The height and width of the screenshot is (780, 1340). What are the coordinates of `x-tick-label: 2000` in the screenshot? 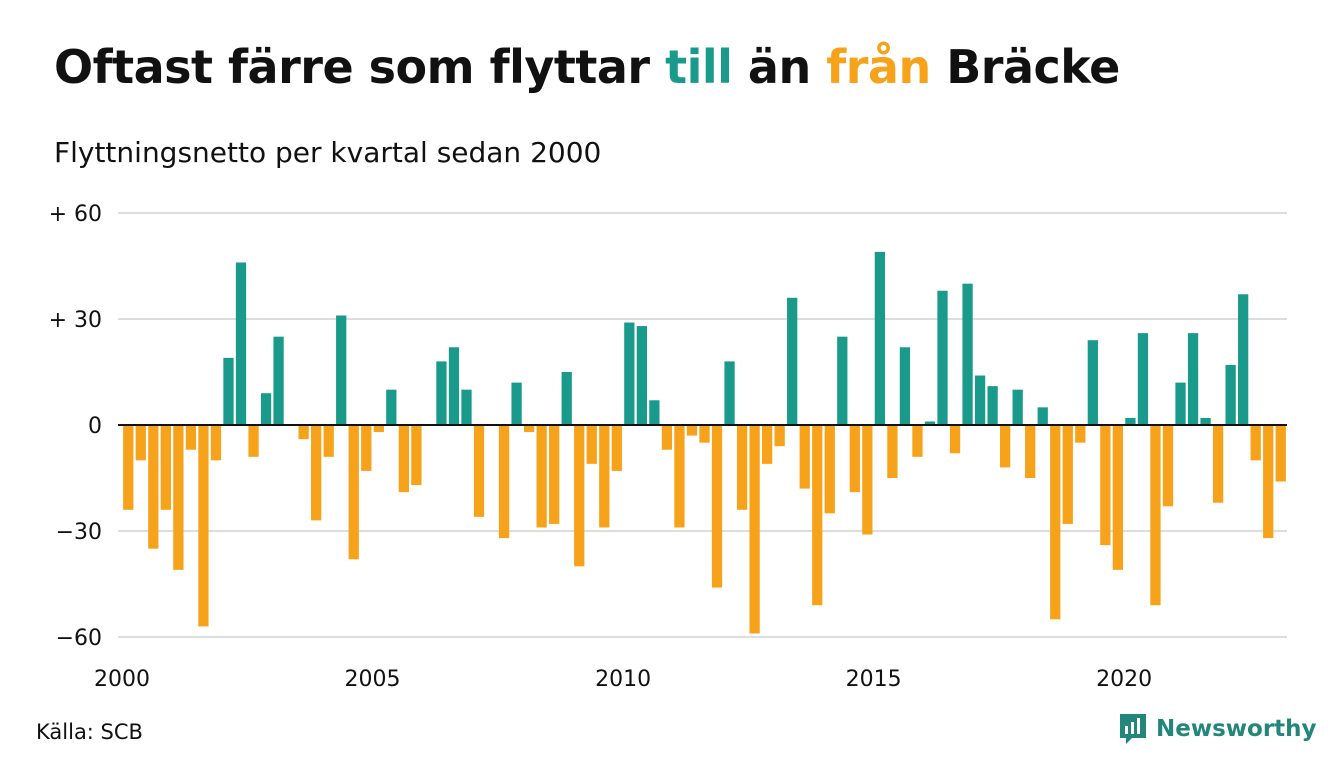 It's located at (122, 679).